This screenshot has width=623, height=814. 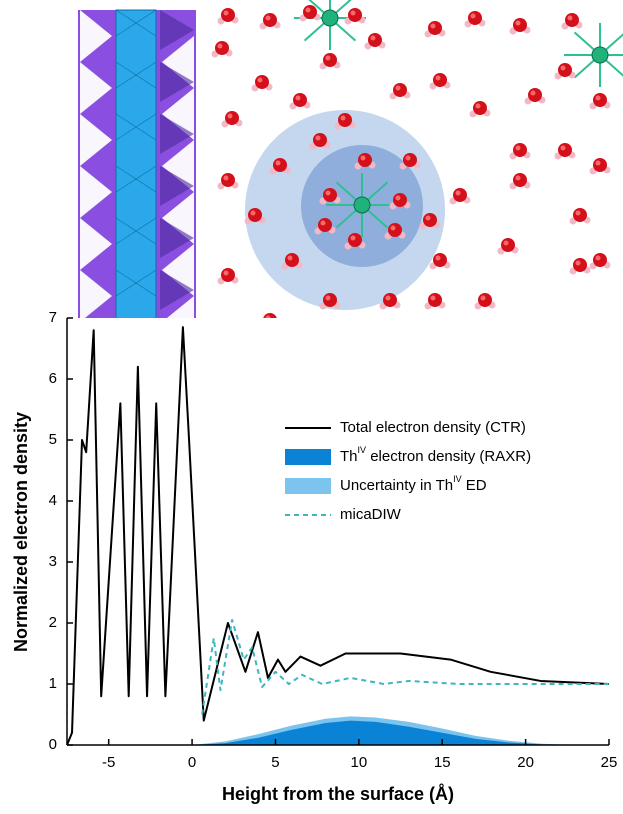 What do you see at coordinates (53, 317) in the screenshot?
I see `y-tick-label: 7` at bounding box center [53, 317].